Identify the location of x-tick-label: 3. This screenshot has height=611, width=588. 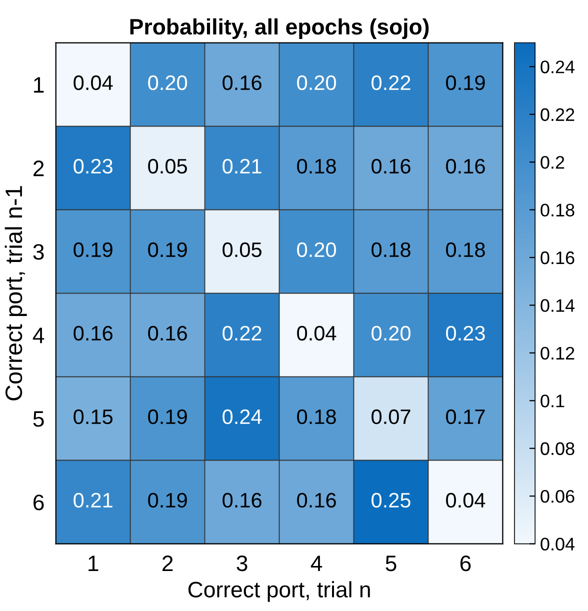
(242, 563).